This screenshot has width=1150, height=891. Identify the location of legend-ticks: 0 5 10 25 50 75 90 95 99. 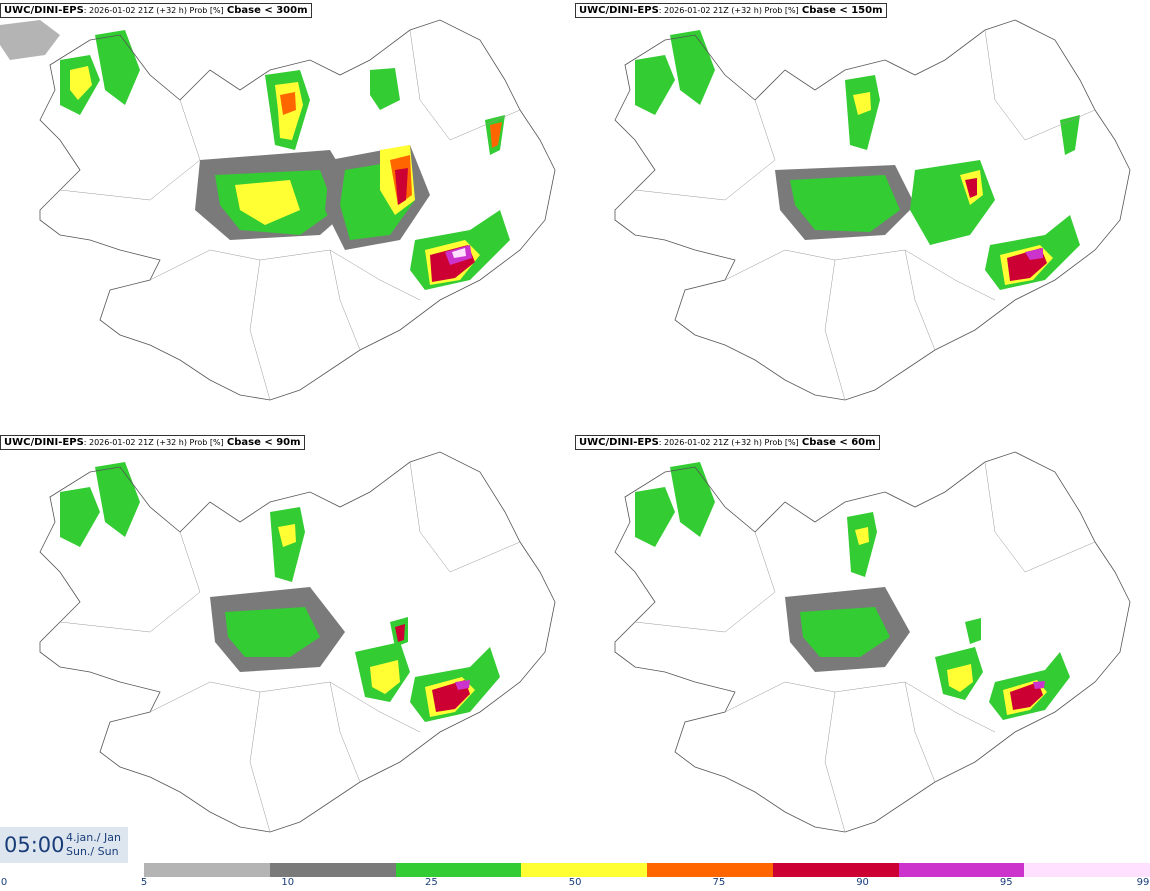
(575, 884).